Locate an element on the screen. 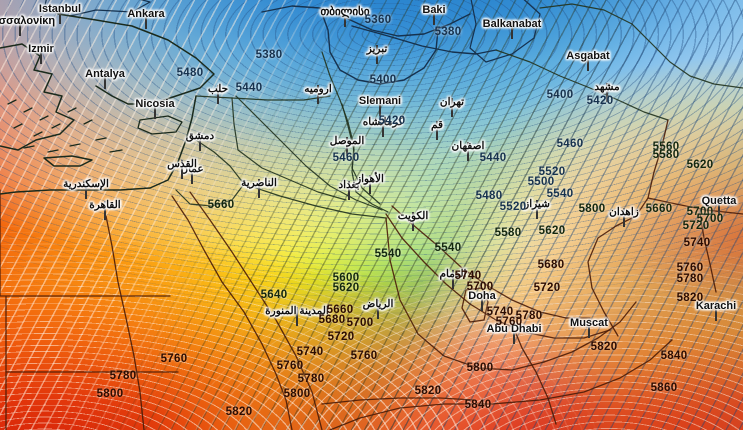 This screenshot has height=430, width=743. city-marker: زاهدان is located at coordinates (624, 216).